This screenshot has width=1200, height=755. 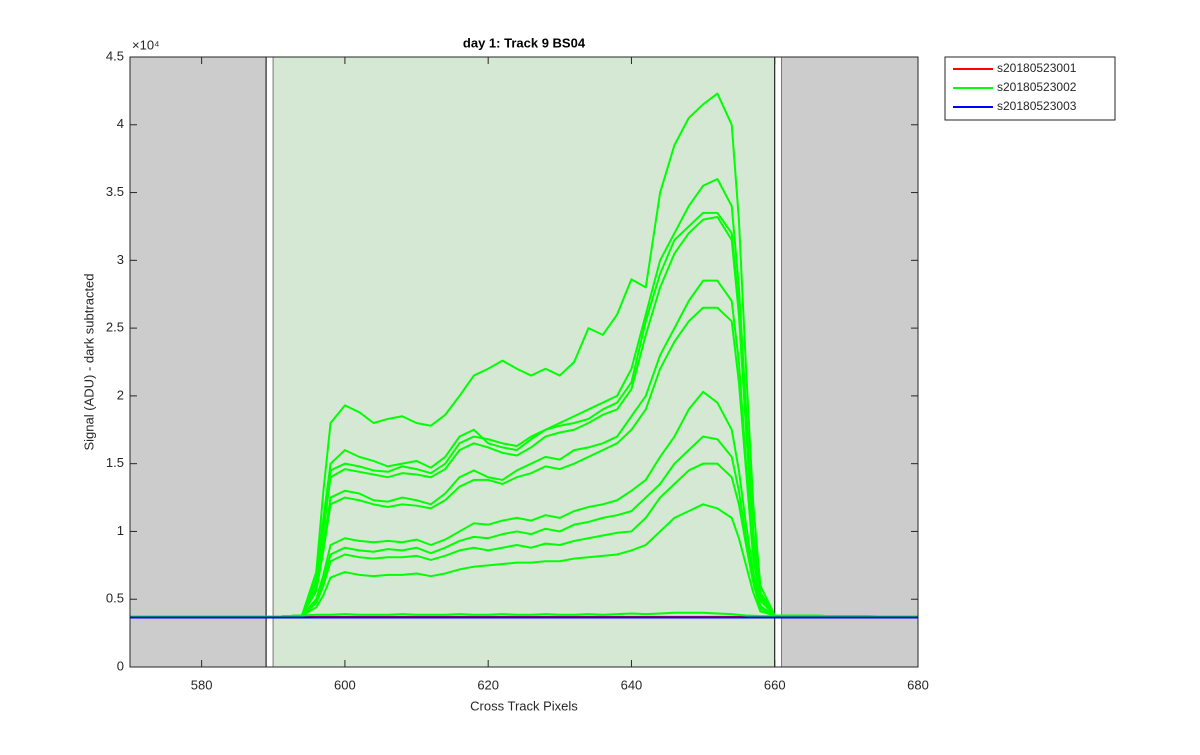 What do you see at coordinates (524, 705) in the screenshot?
I see `x-axis-label: Cross Track Pixels` at bounding box center [524, 705].